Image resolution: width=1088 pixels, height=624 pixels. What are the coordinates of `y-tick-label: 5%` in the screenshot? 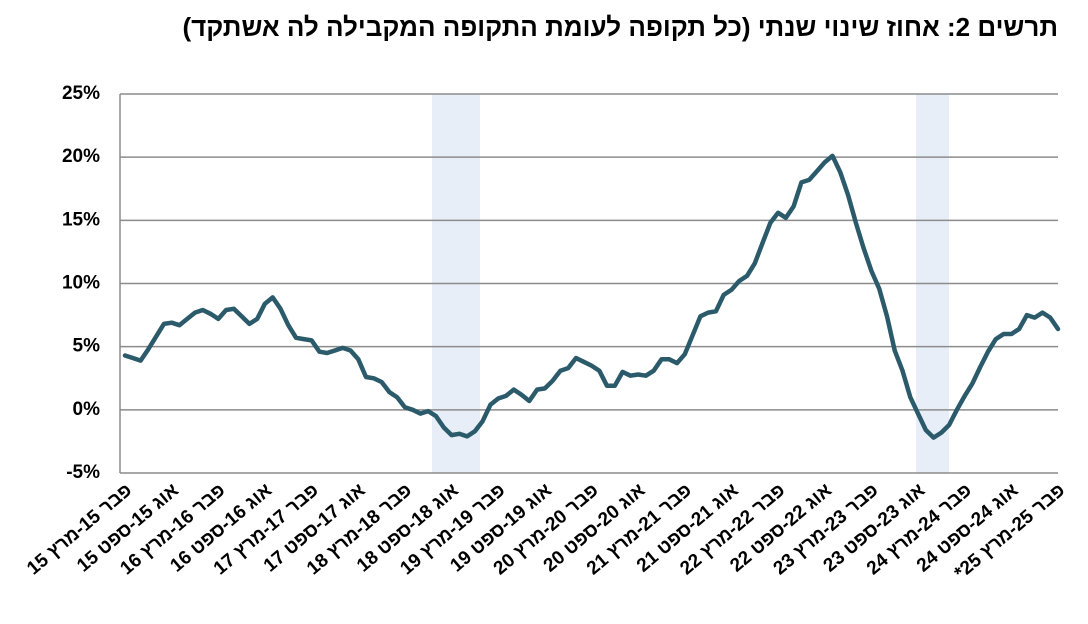 It's located at (87, 346).